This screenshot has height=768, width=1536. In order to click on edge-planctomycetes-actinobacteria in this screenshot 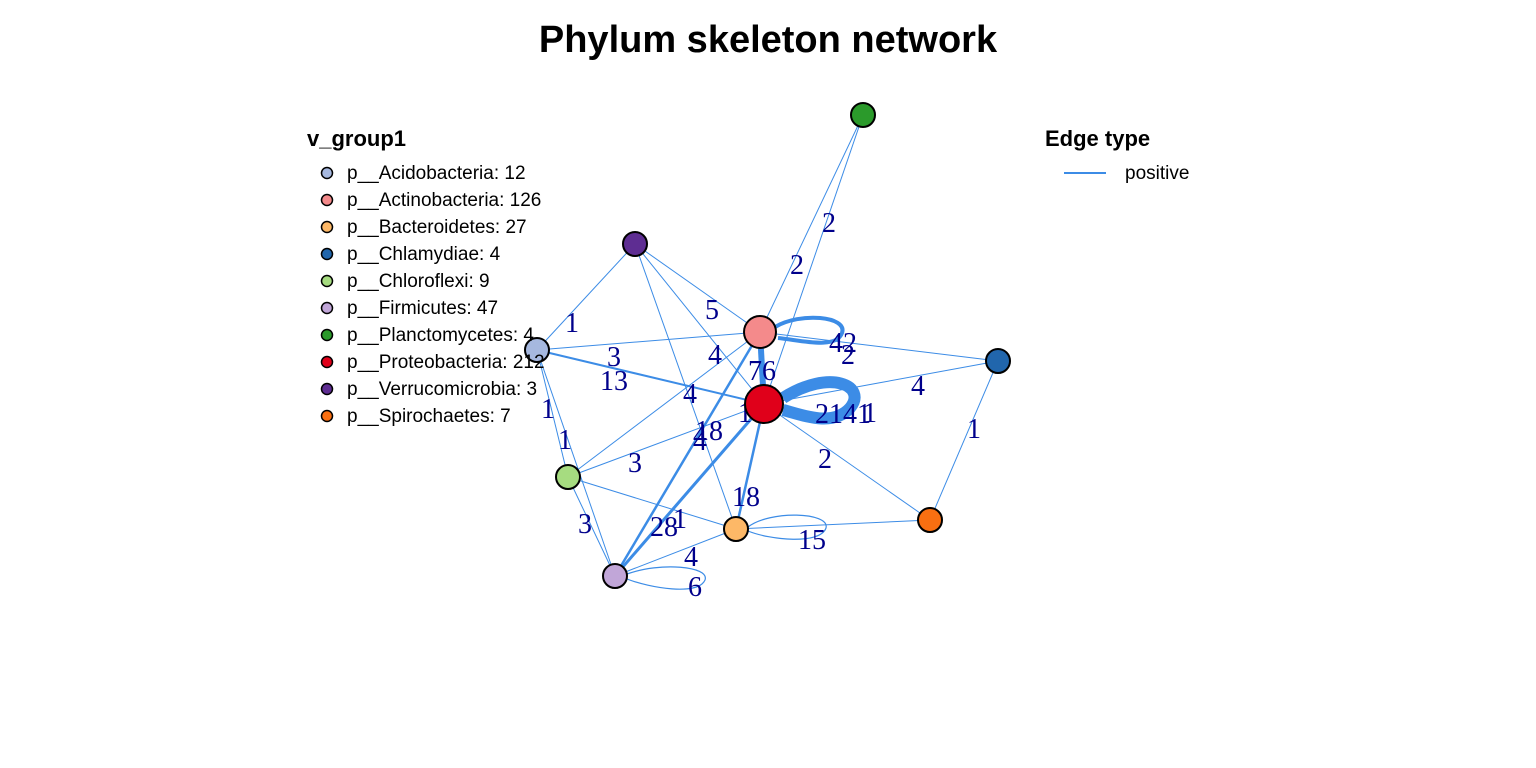, I will do `click(811, 223)`.